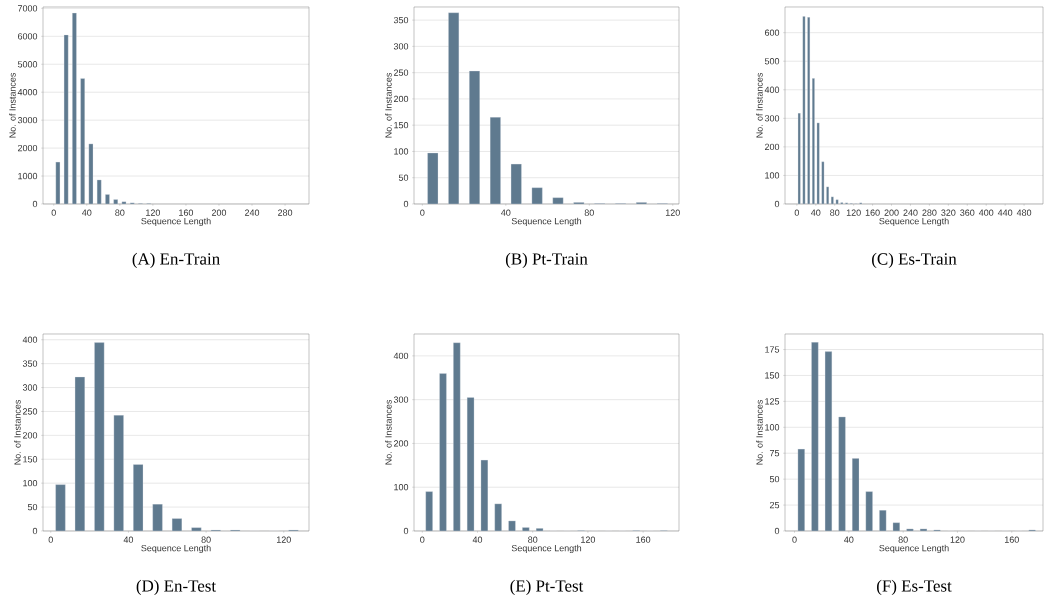 This screenshot has height=598, width=1045. I want to click on y-tick-label: 75, so click(774, 453).